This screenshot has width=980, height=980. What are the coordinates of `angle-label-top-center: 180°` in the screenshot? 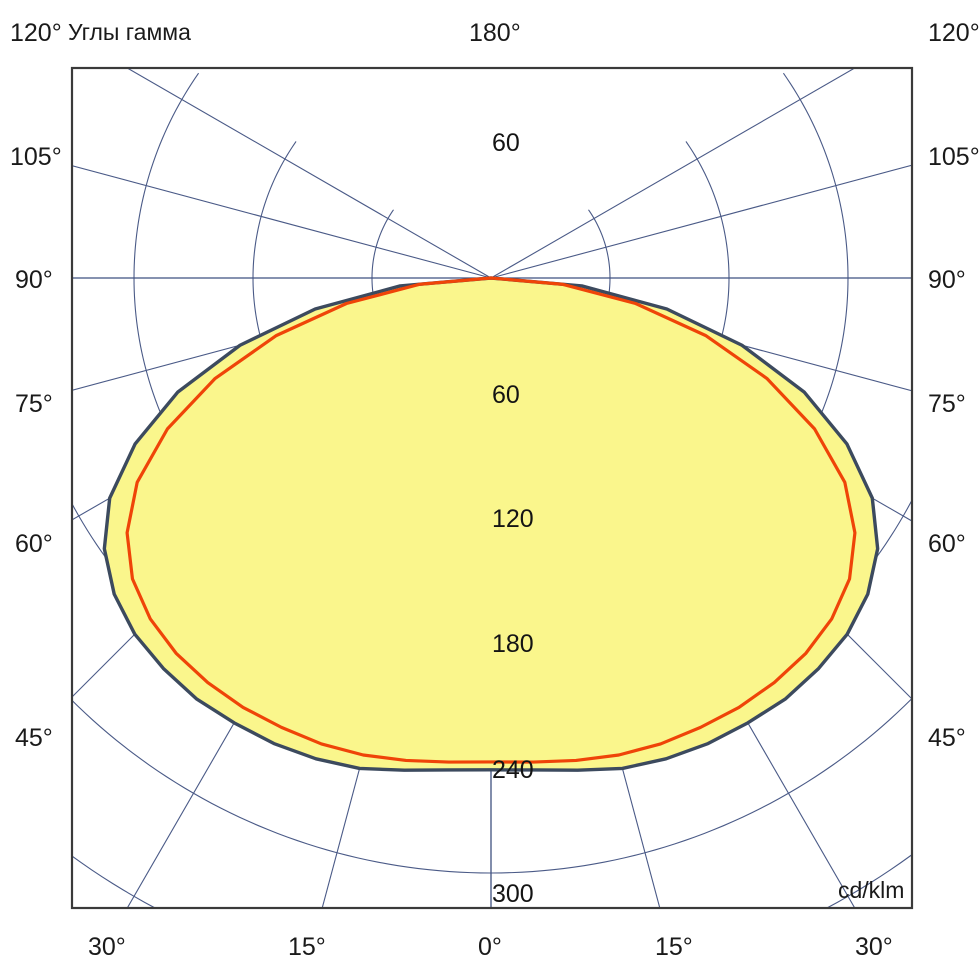 It's located at (495, 33).